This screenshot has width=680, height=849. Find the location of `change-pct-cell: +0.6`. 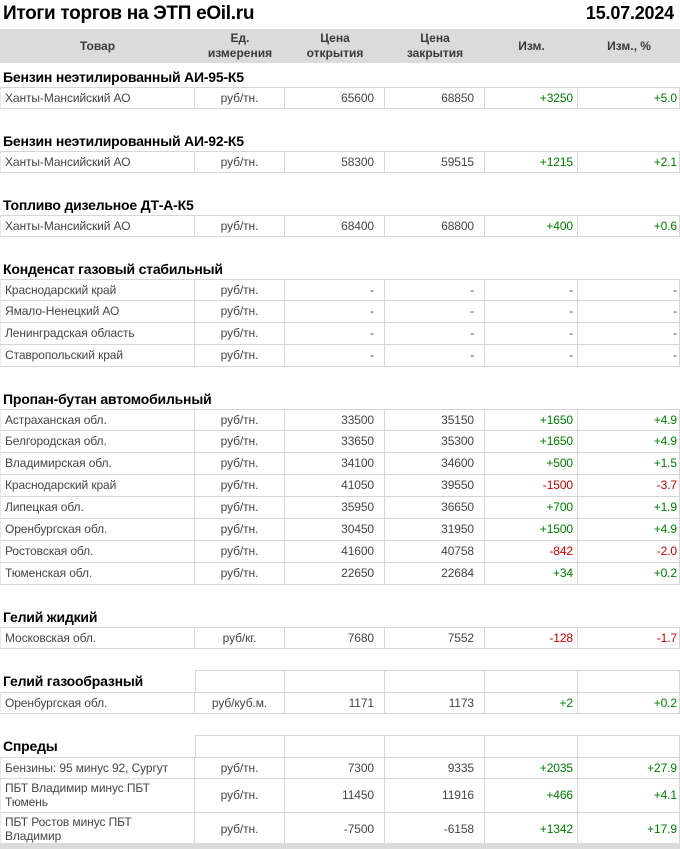

change-pct-cell: +0.6 is located at coordinates (629, 226).